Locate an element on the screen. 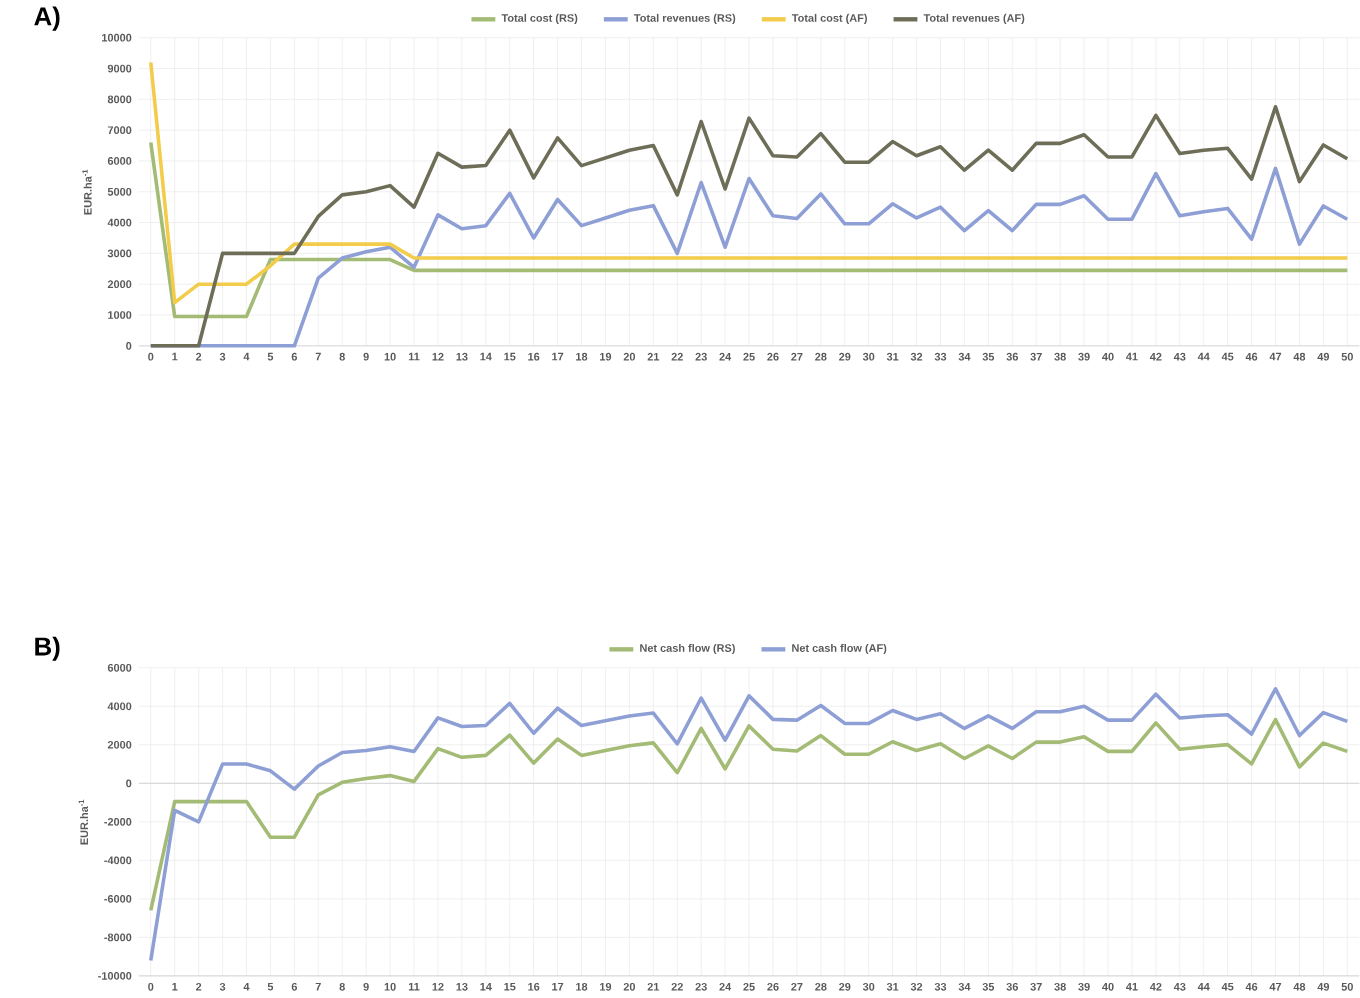  chart-title: A) is located at coordinates (47, 19).